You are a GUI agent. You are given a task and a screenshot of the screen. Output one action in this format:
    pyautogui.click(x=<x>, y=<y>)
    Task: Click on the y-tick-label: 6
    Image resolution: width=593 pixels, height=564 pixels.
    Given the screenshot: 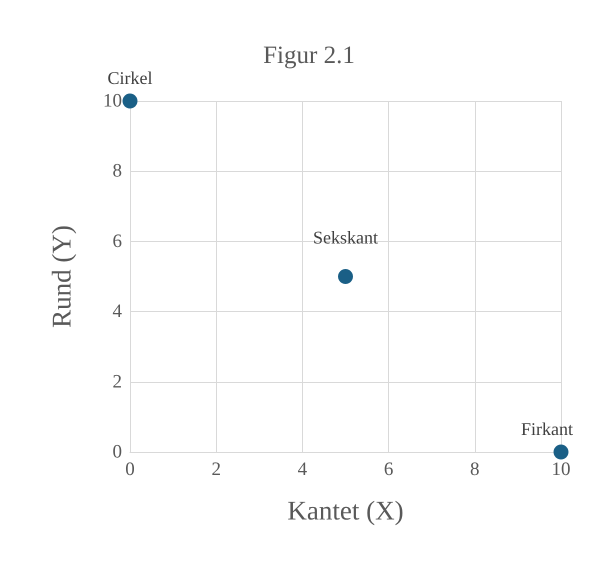 What is the action you would take?
    pyautogui.click(x=117, y=241)
    